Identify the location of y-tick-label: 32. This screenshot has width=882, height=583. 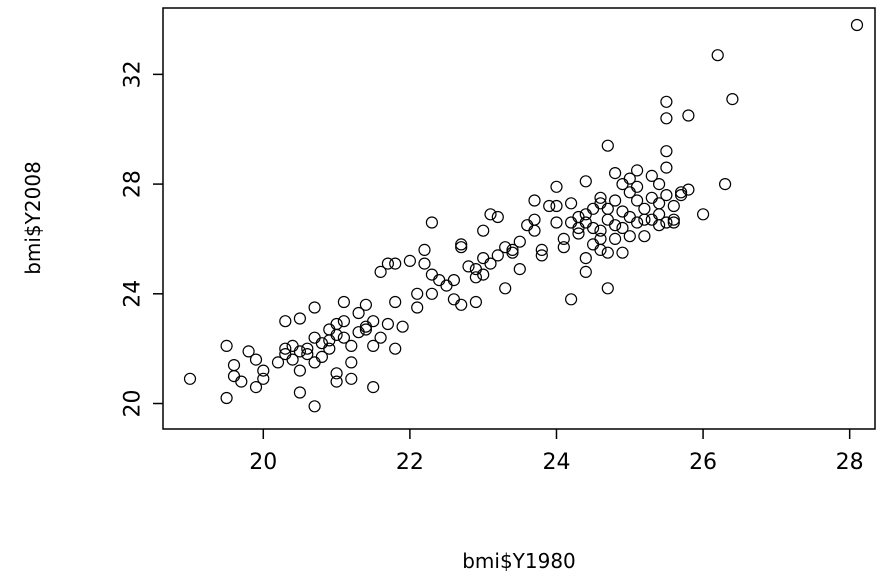
(133, 74).